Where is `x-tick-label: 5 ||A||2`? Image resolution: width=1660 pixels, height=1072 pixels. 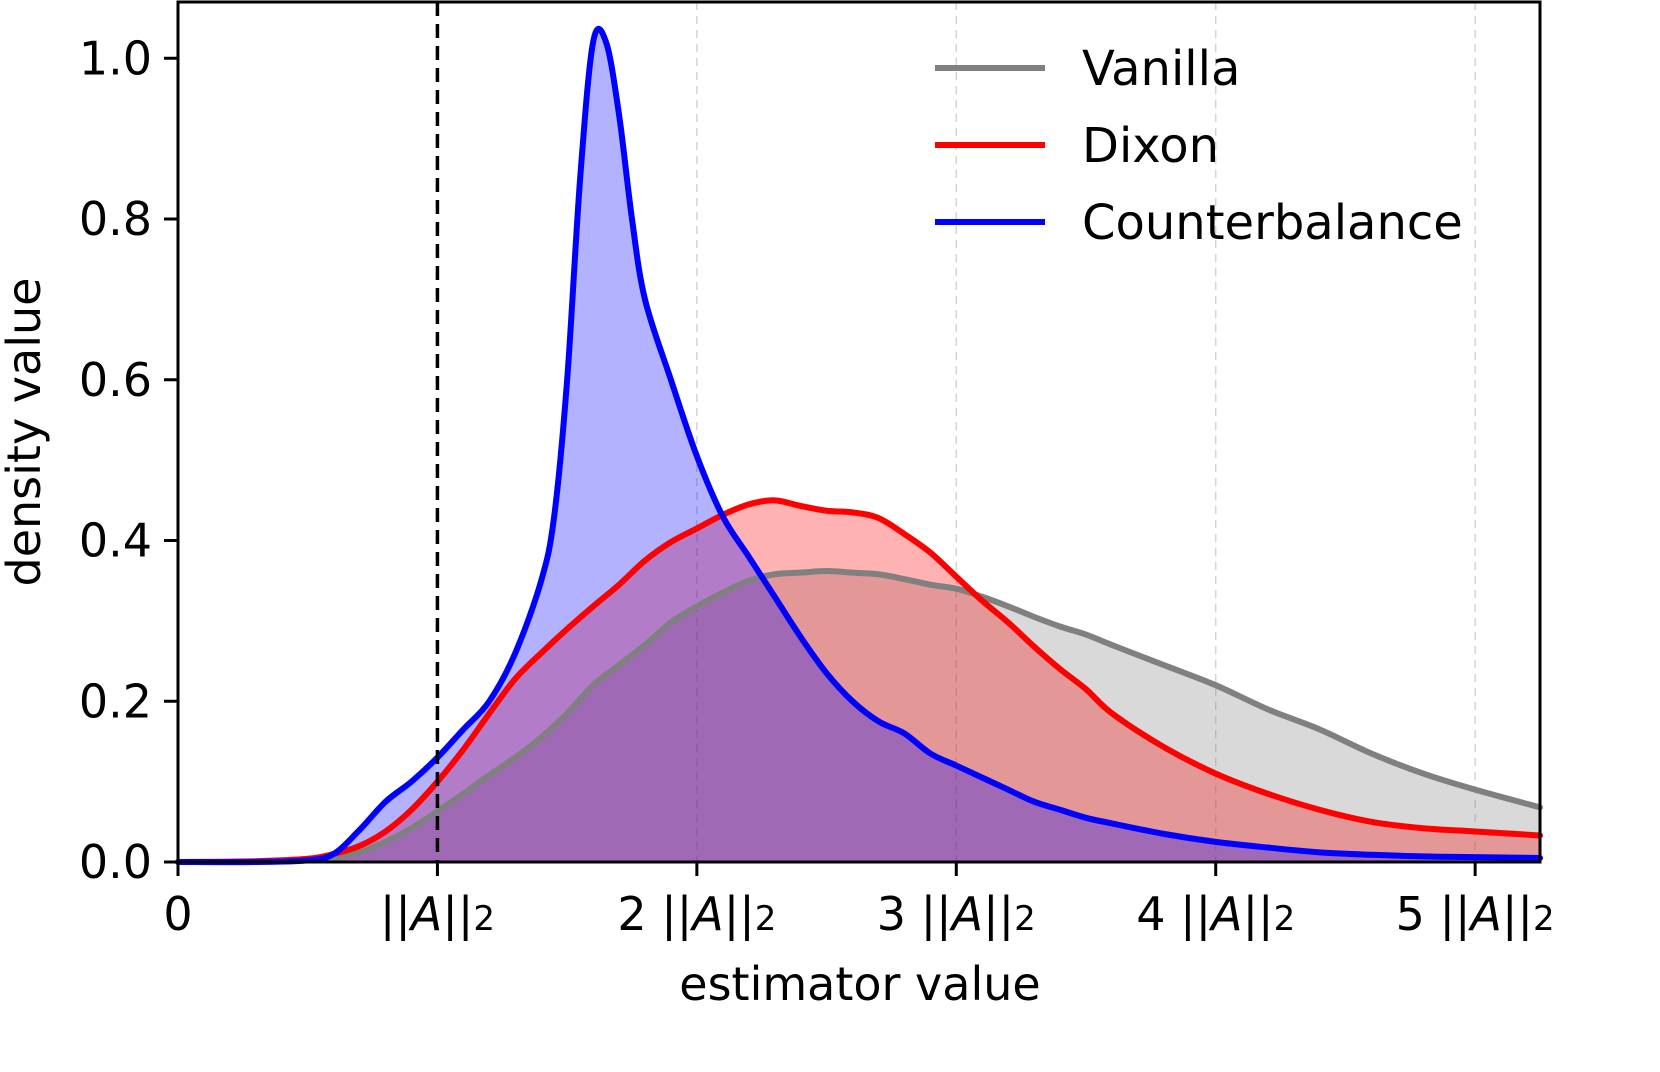
x-tick-label: 5 ||A||2 is located at coordinates (1475, 914).